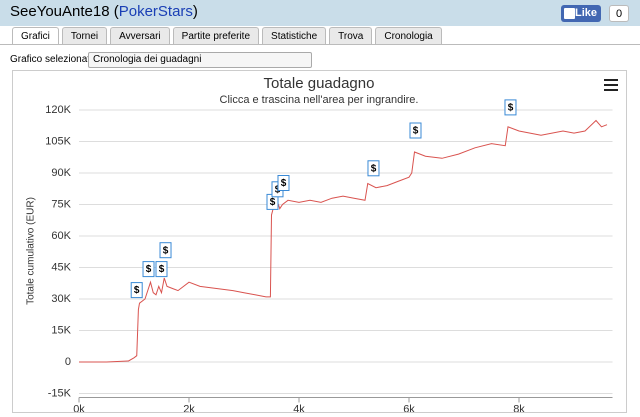 This screenshot has width=640, height=417. What do you see at coordinates (61, 204) in the screenshot?
I see `y-tick-label: 75K` at bounding box center [61, 204].